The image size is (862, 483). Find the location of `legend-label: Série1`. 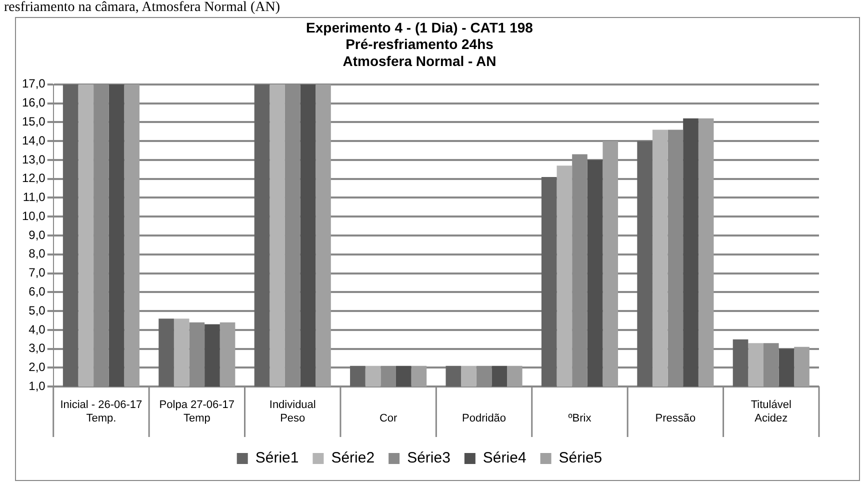

legend-label: Série1 is located at coordinates (277, 458).